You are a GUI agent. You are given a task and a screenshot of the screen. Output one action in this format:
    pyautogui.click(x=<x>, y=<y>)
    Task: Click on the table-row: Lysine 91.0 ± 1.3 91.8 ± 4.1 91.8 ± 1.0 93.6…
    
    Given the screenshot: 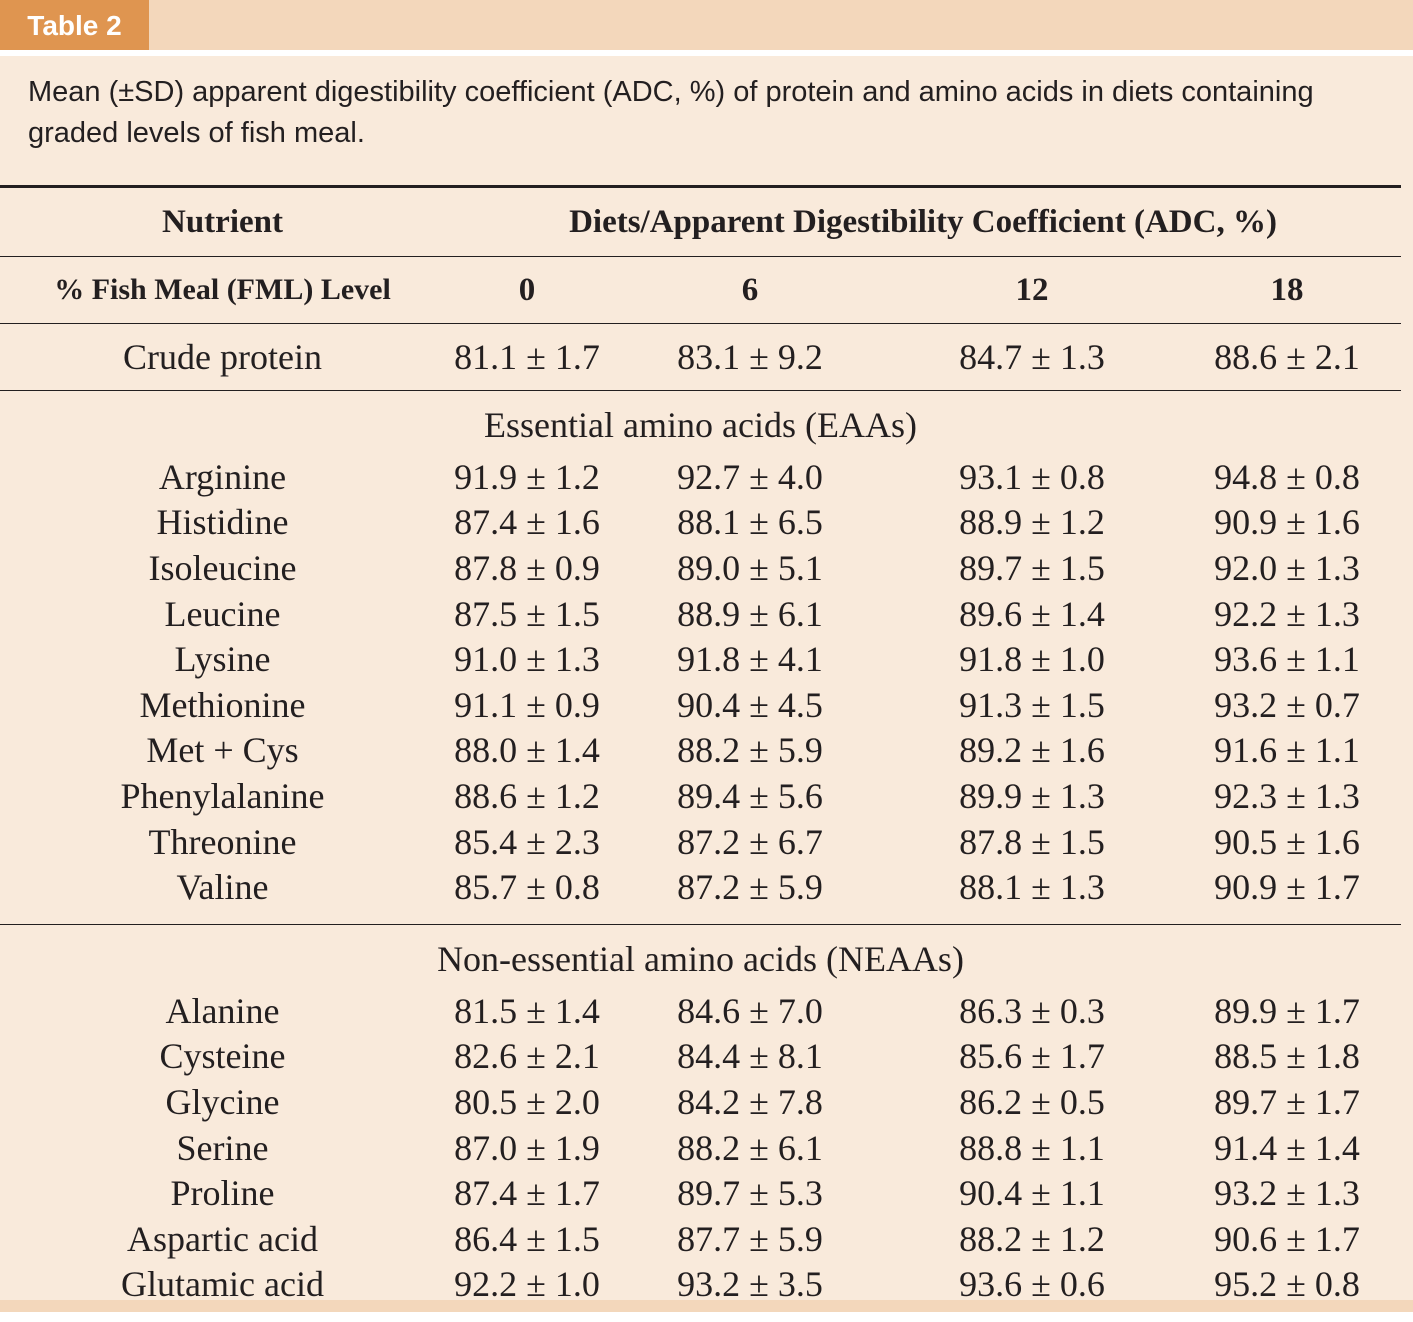 What is the action you would take?
    pyautogui.click(x=700, y=659)
    